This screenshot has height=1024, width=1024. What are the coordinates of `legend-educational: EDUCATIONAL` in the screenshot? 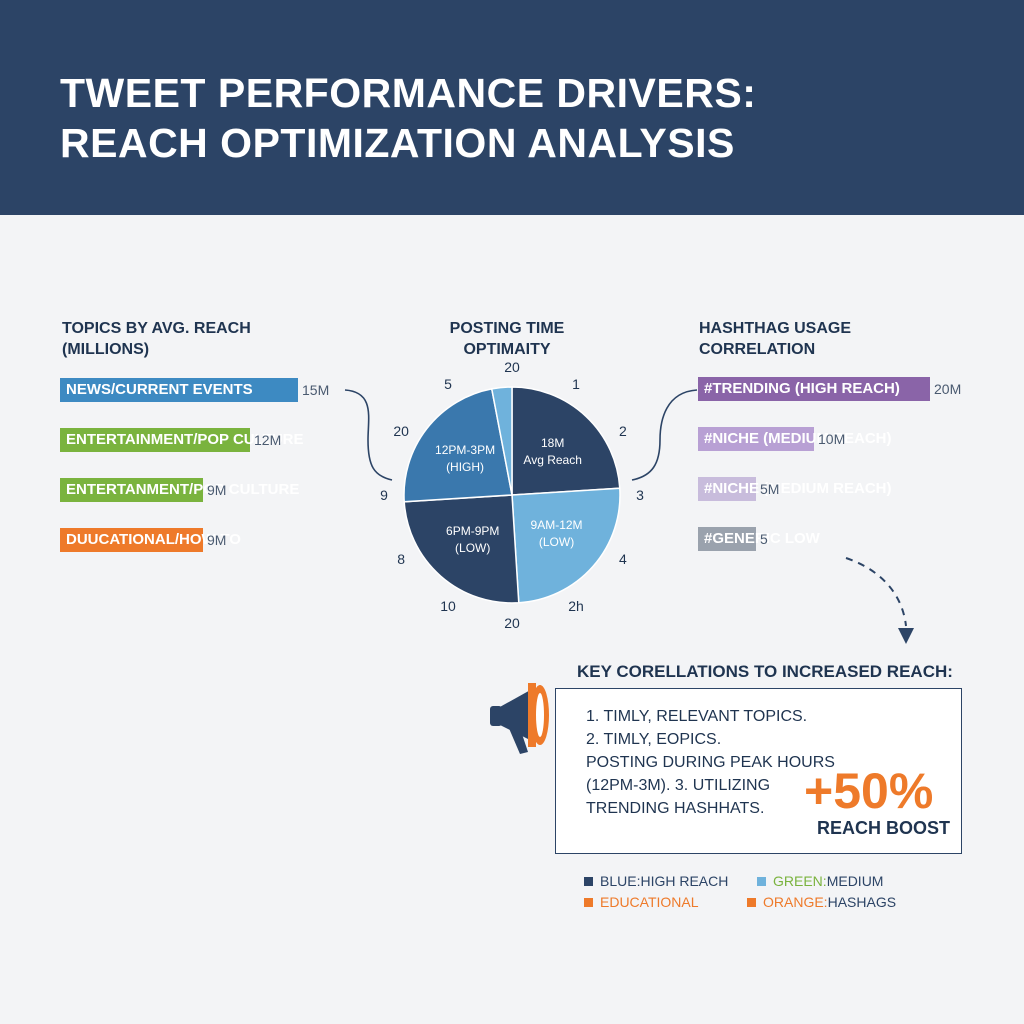 It's located at (641, 902).